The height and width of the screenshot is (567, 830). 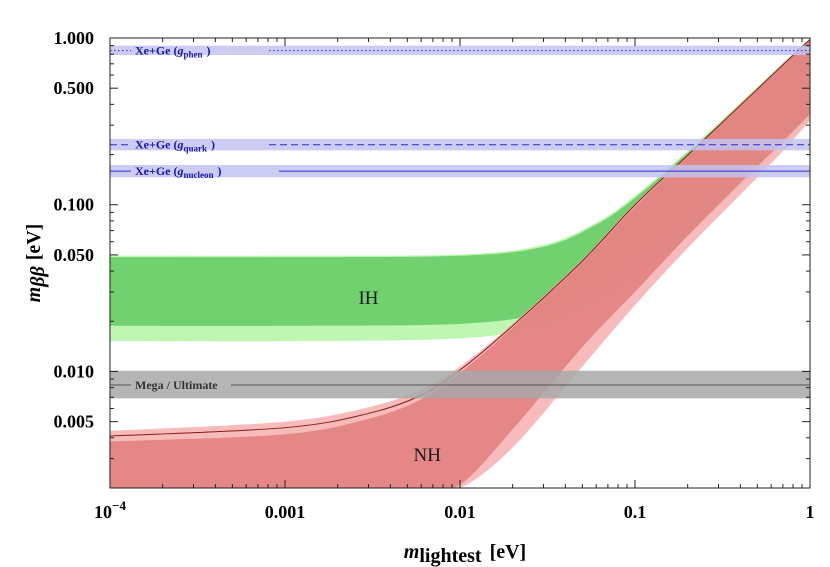 I want to click on y-axis-title-var: m, so click(x=34, y=295).